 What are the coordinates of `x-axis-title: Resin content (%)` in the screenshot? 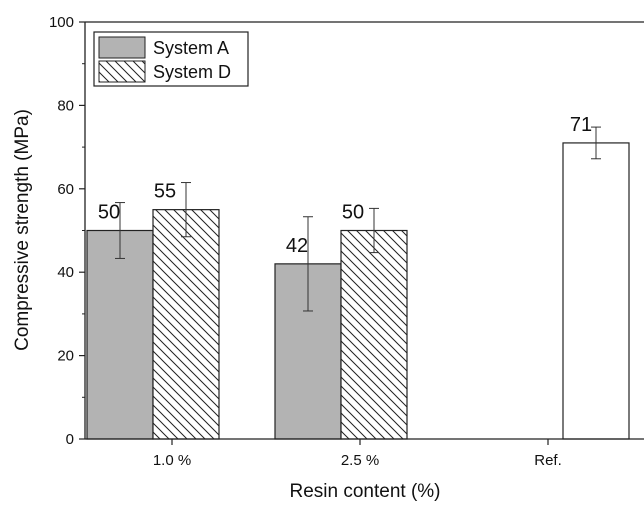 It's located at (364, 491).